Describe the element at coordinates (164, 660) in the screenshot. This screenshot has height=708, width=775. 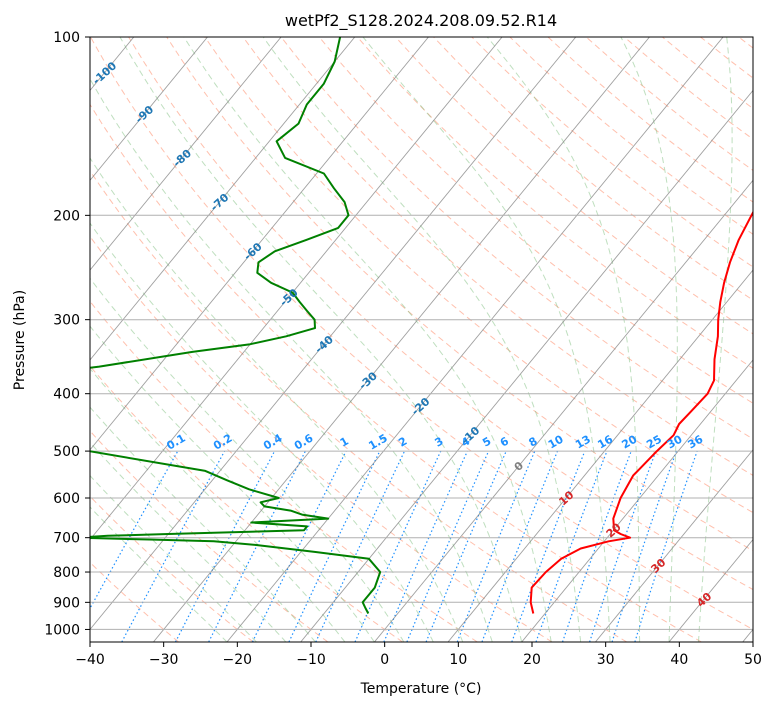
I see `x-tick-label: −30` at that location.